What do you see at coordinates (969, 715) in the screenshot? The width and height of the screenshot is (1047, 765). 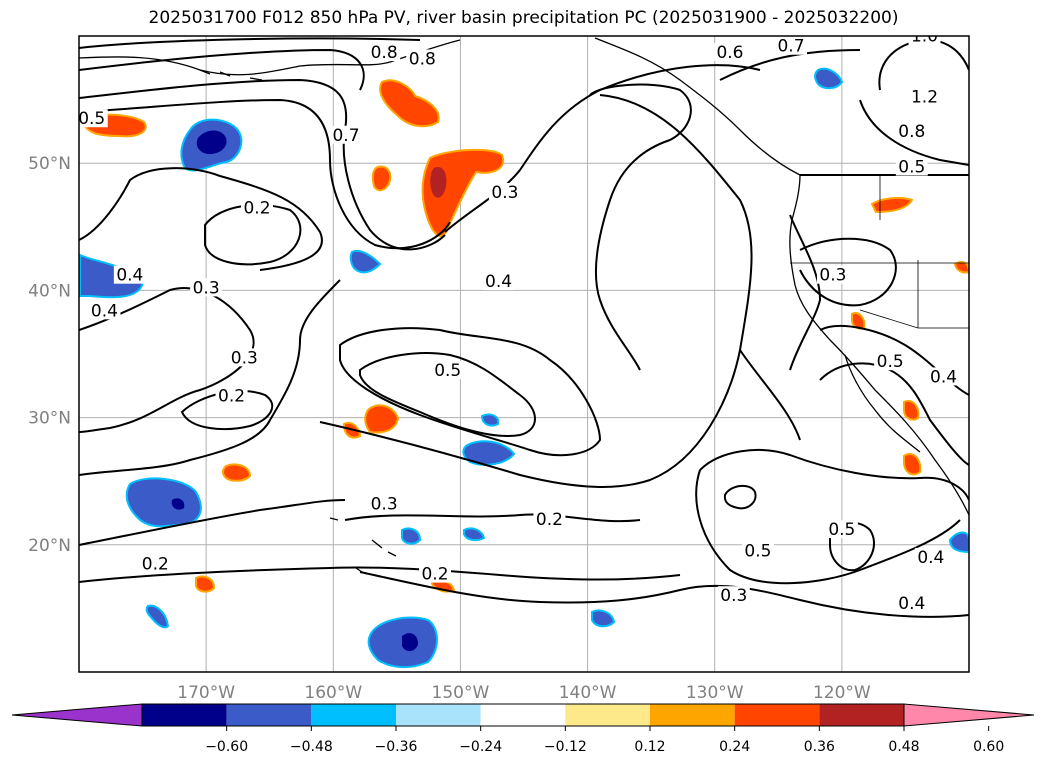 I see `colorbar-extend-high` at bounding box center [969, 715].